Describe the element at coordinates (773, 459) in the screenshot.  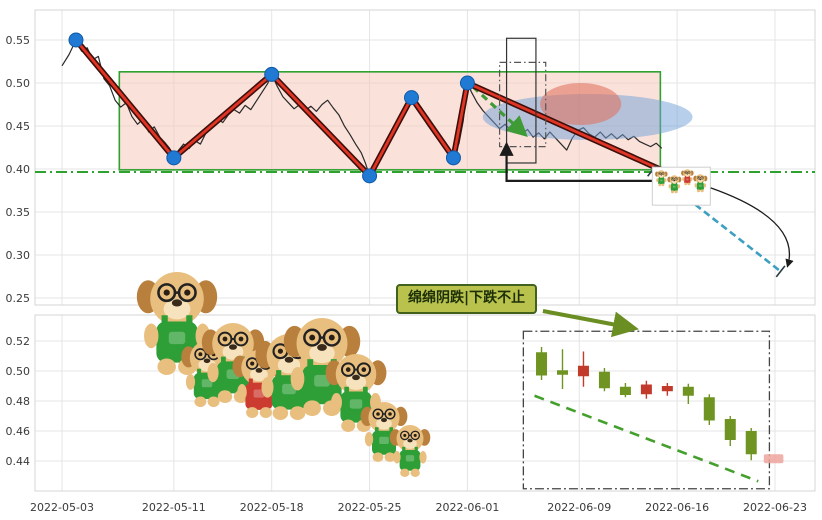
I see `latest-price-marker` at that location.